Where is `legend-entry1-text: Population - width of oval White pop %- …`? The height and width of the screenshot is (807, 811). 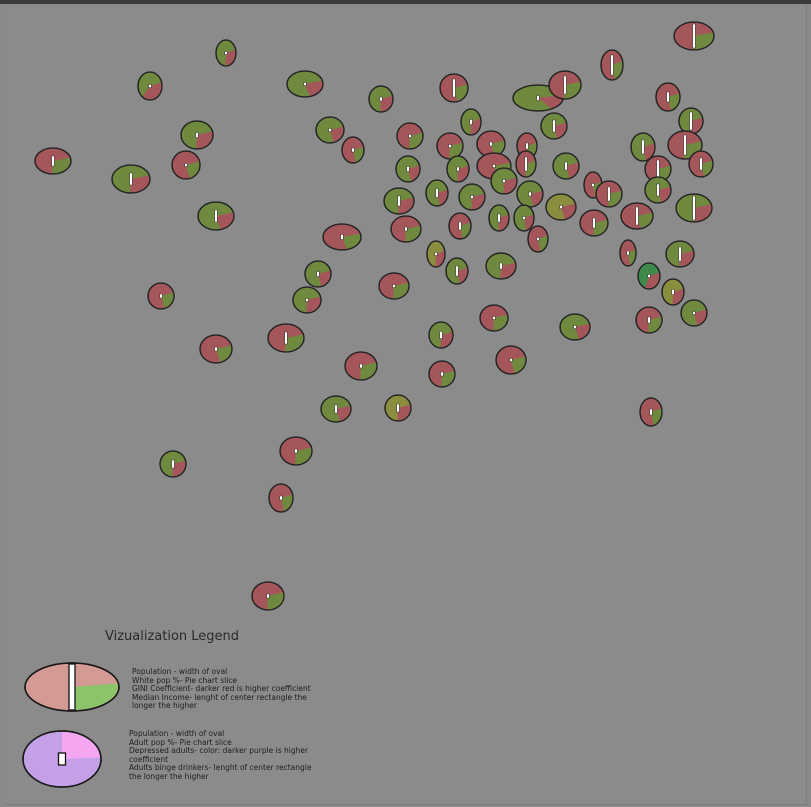 legend-entry1-text: Population - width of oval White pop %- … is located at coordinates (221, 689).